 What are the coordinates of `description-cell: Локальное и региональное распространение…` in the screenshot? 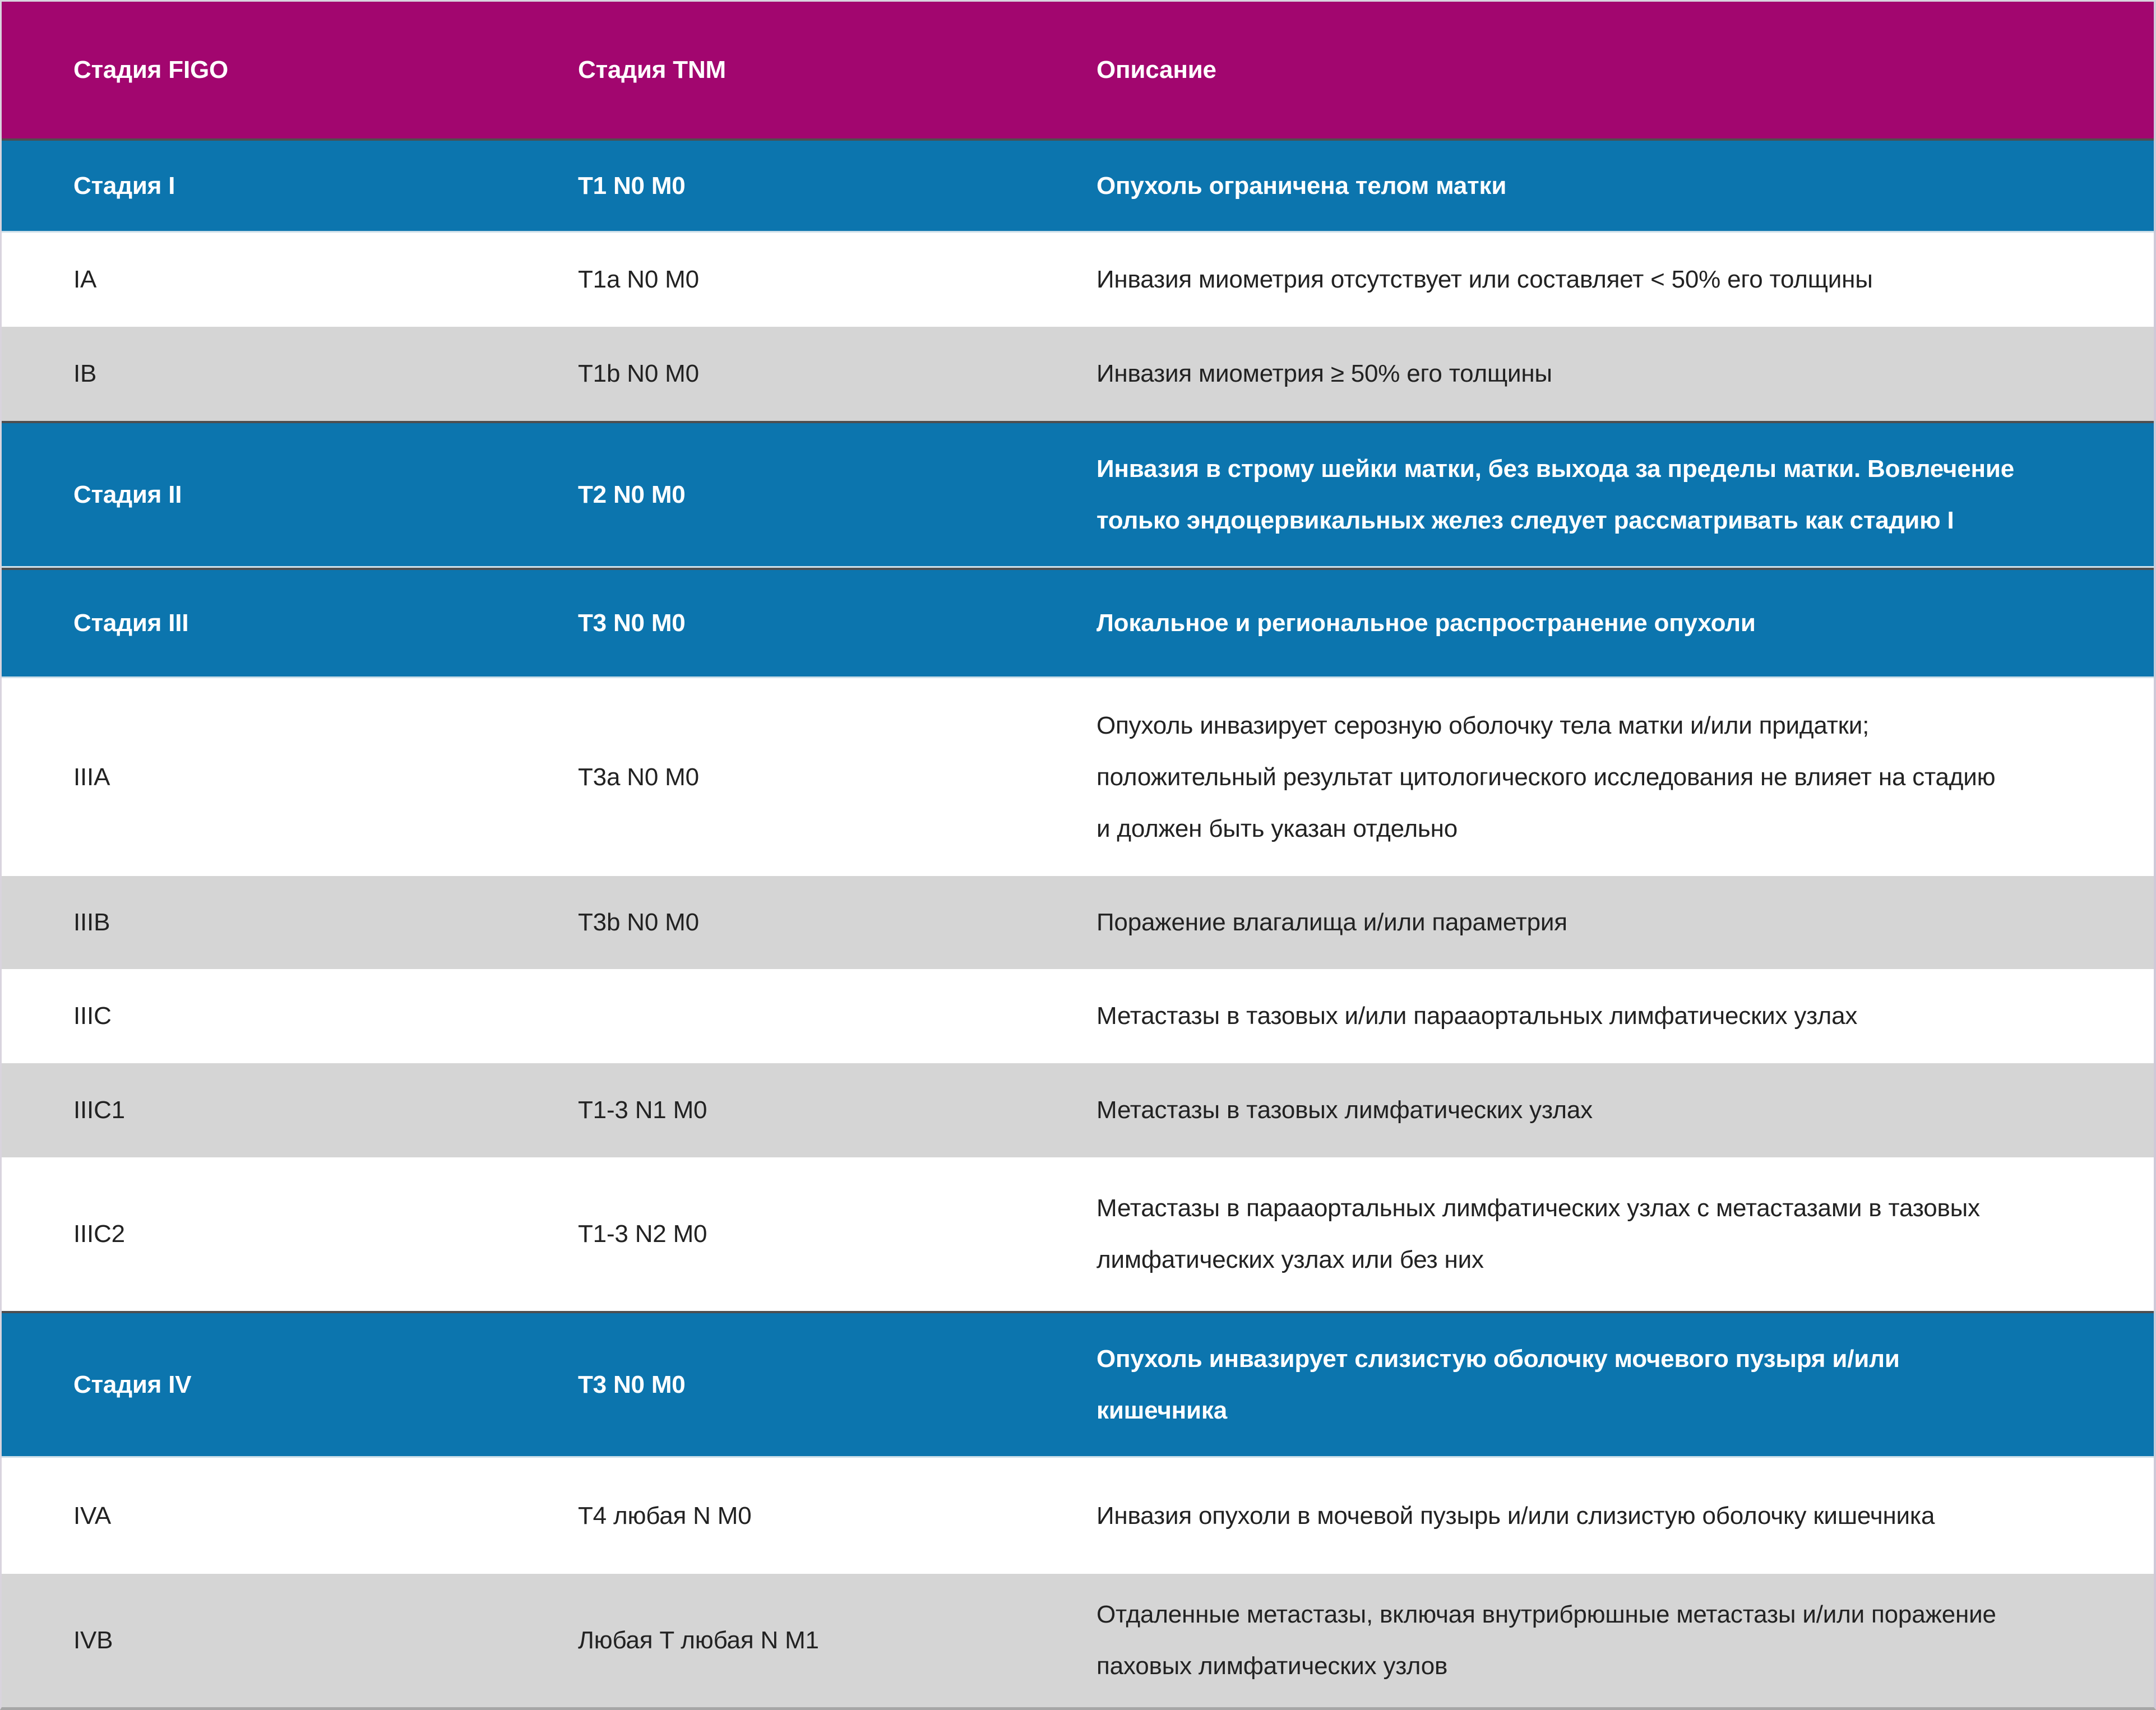 It's located at (1426, 623).